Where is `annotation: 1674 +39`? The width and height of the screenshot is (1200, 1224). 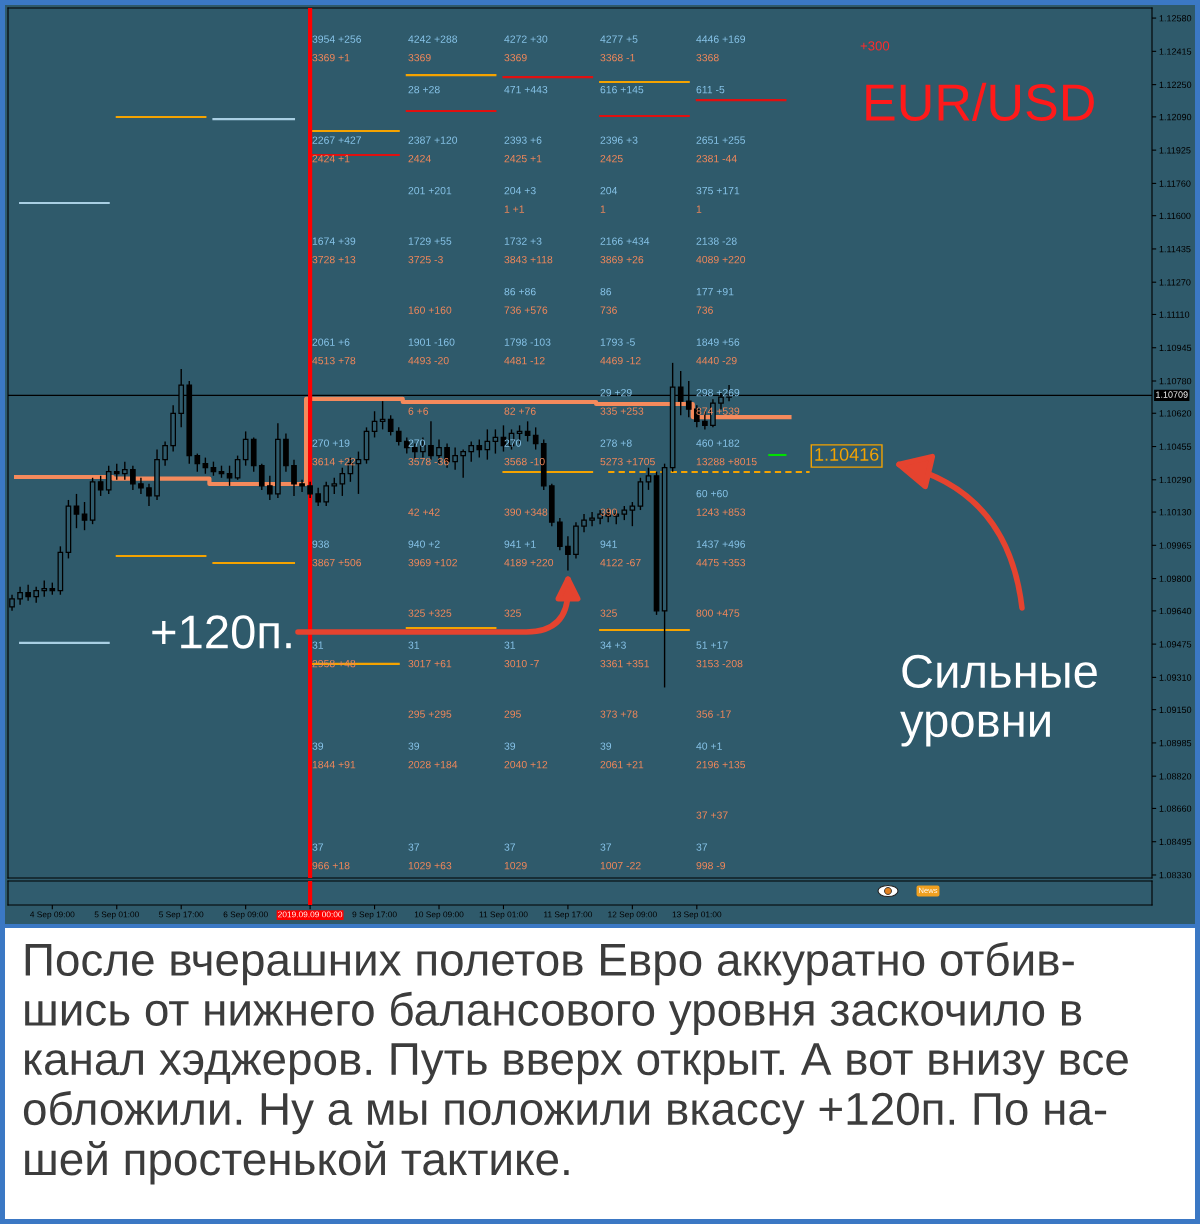 annotation: 1674 +39 is located at coordinates (334, 241).